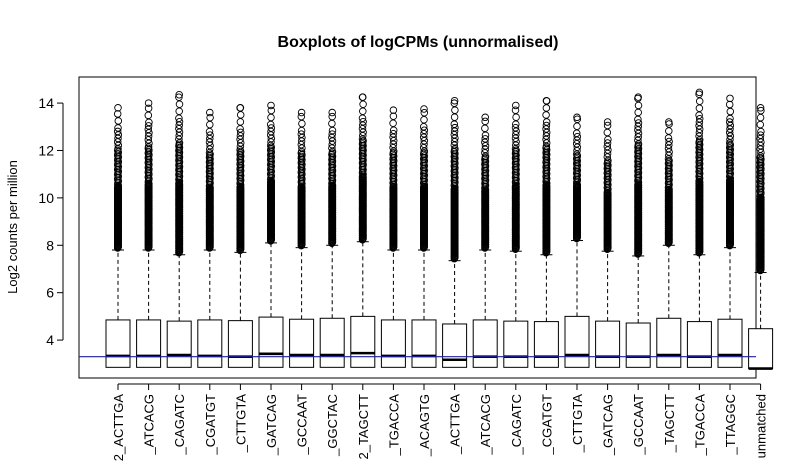 The image size is (797, 475). I want to click on y-tick-label: 4, so click(50, 340).